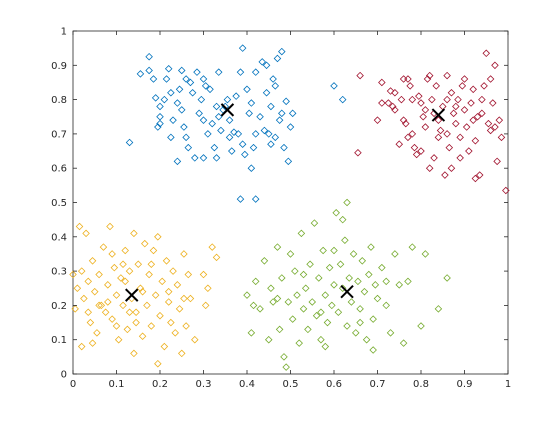 The image size is (560, 424). Describe the element at coordinates (73, 384) in the screenshot. I see `x-tick-label: 0` at that location.